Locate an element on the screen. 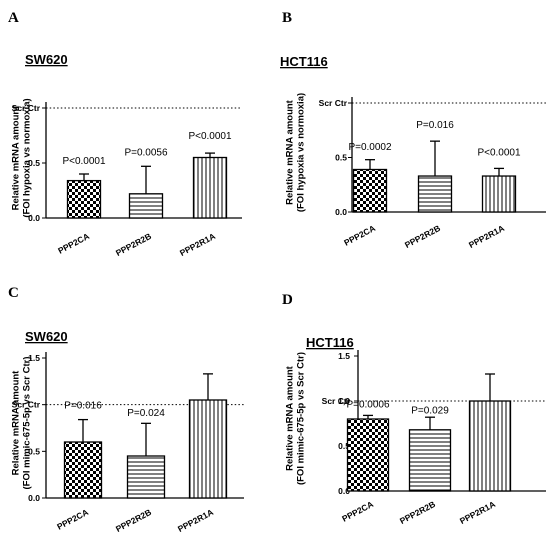 The height and width of the screenshot is (550, 549). p-value-annotation: P=0.029 is located at coordinates (430, 411).